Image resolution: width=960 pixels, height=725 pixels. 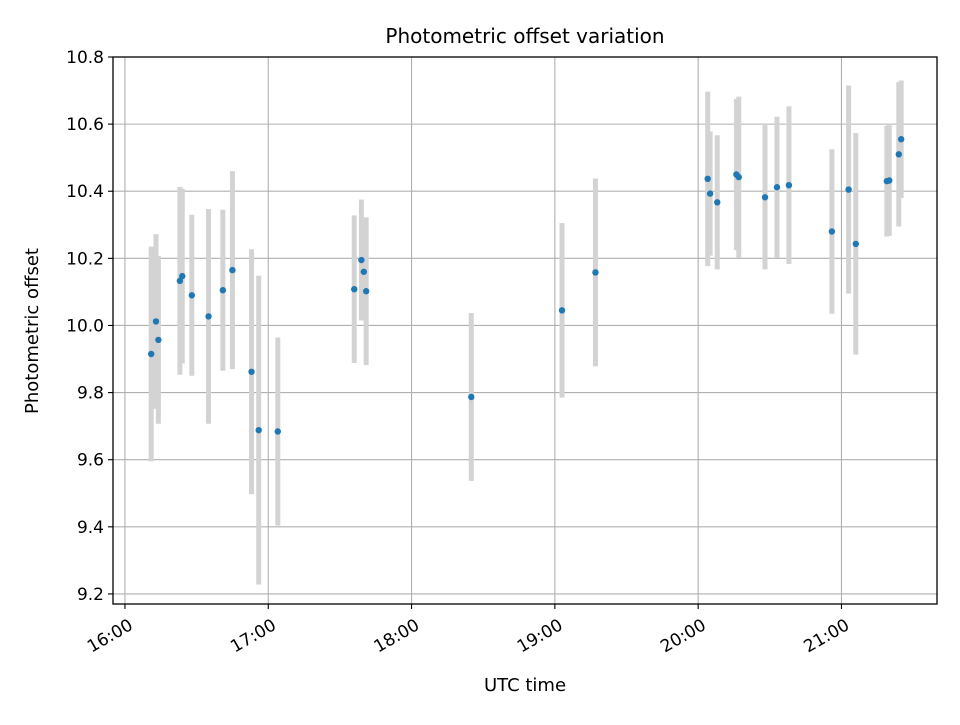 I want to click on y-tick-label: 9.6, so click(x=90, y=461).